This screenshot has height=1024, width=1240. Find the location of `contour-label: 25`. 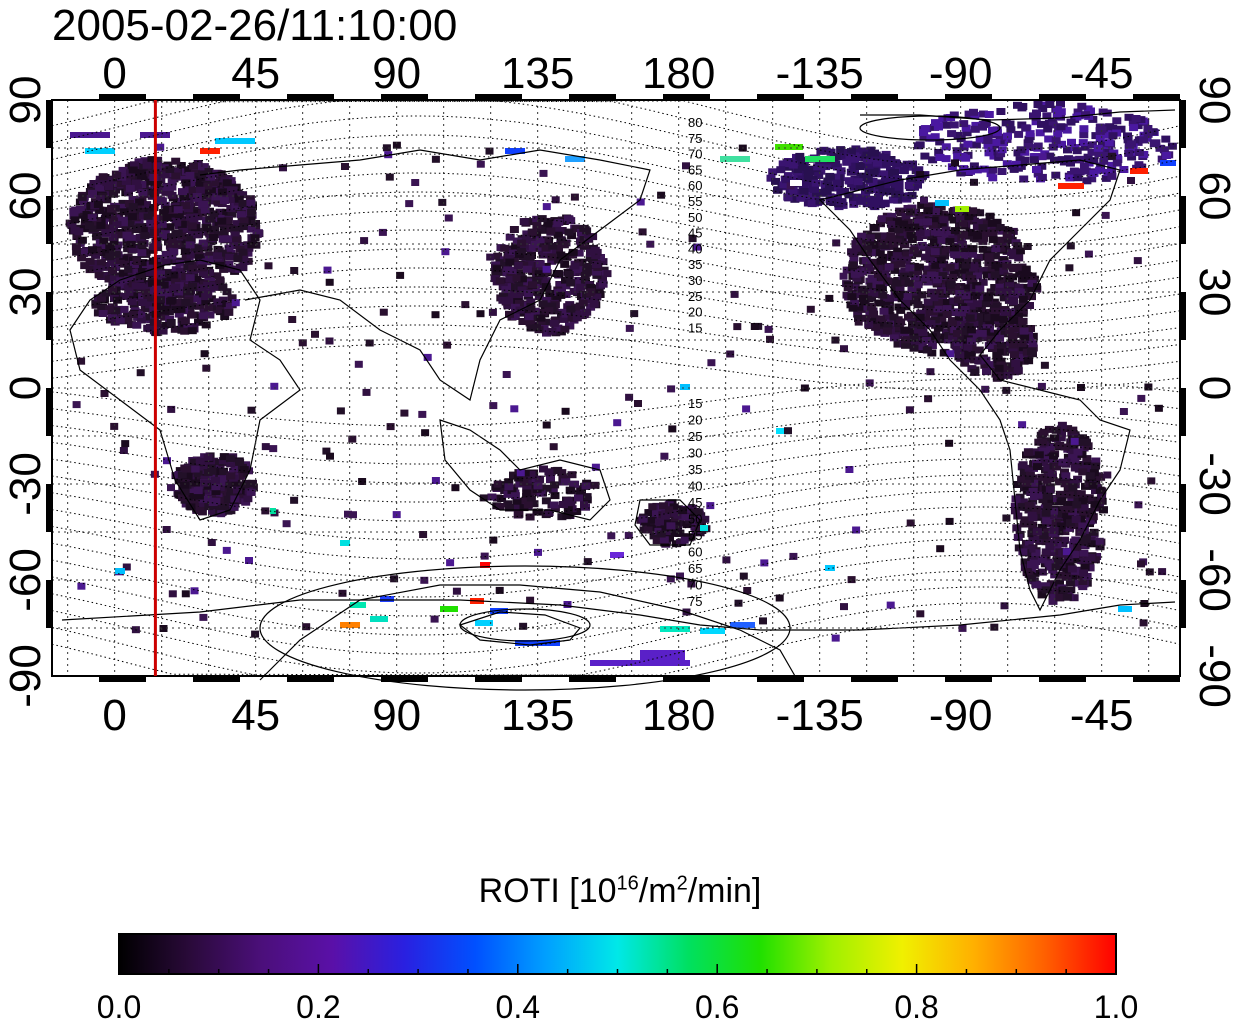

contour-label: 25 is located at coordinates (695, 436).